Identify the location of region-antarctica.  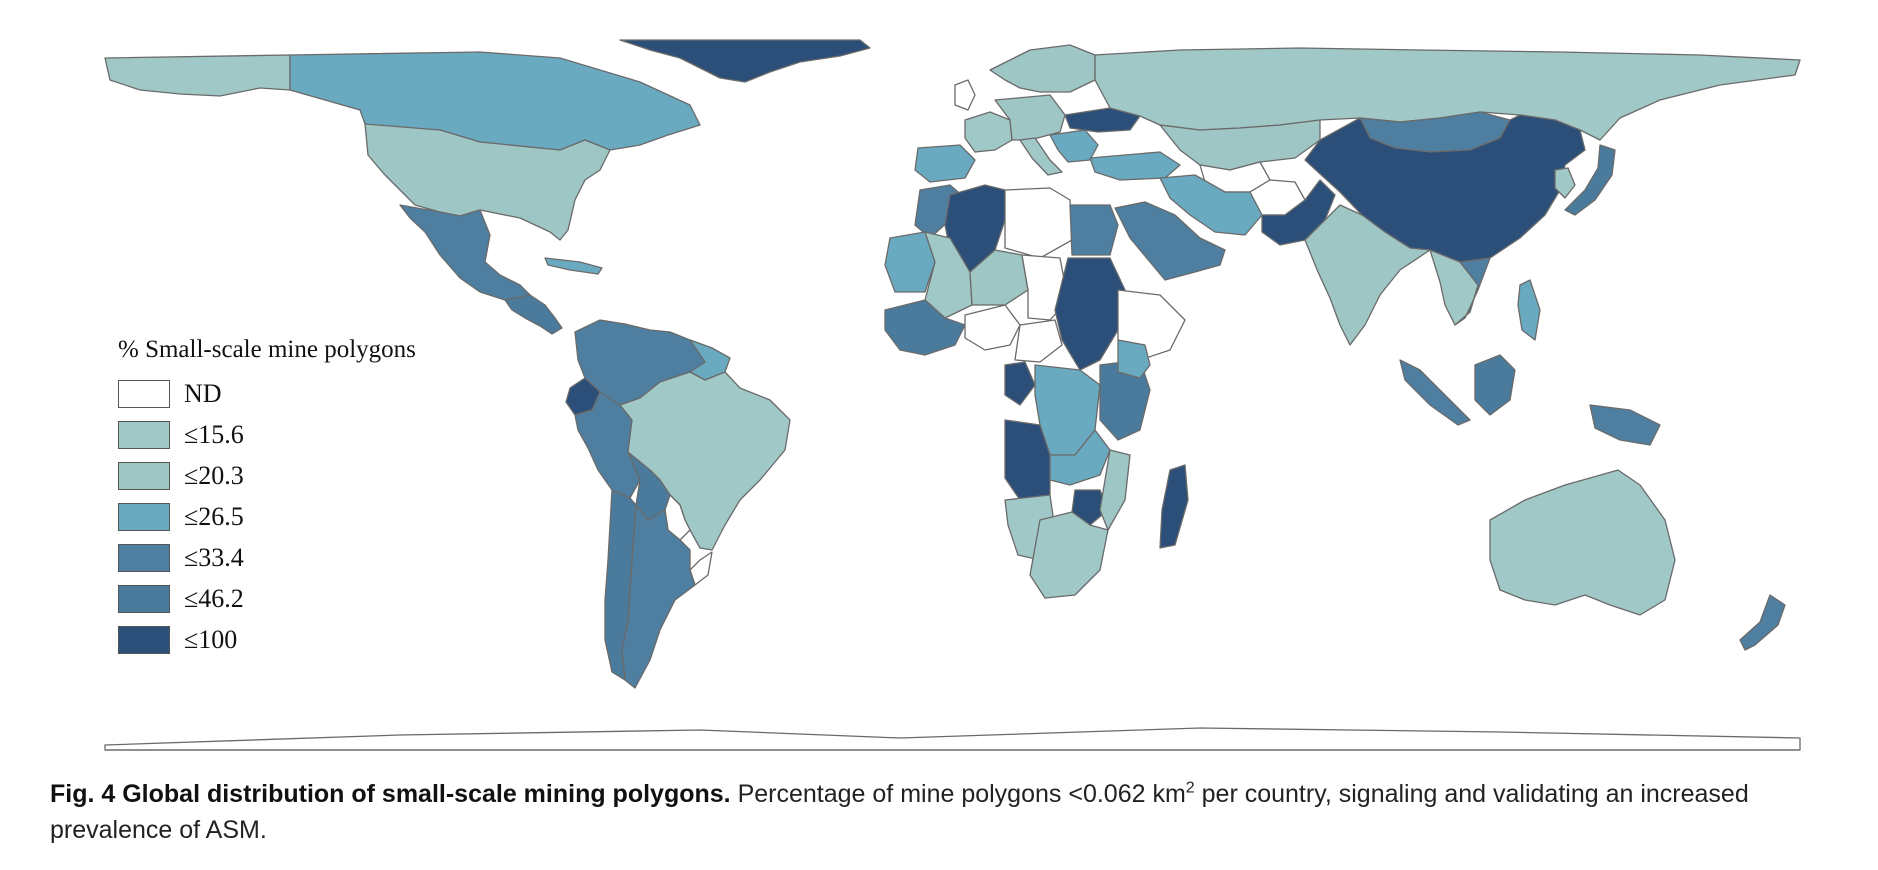
(952, 739).